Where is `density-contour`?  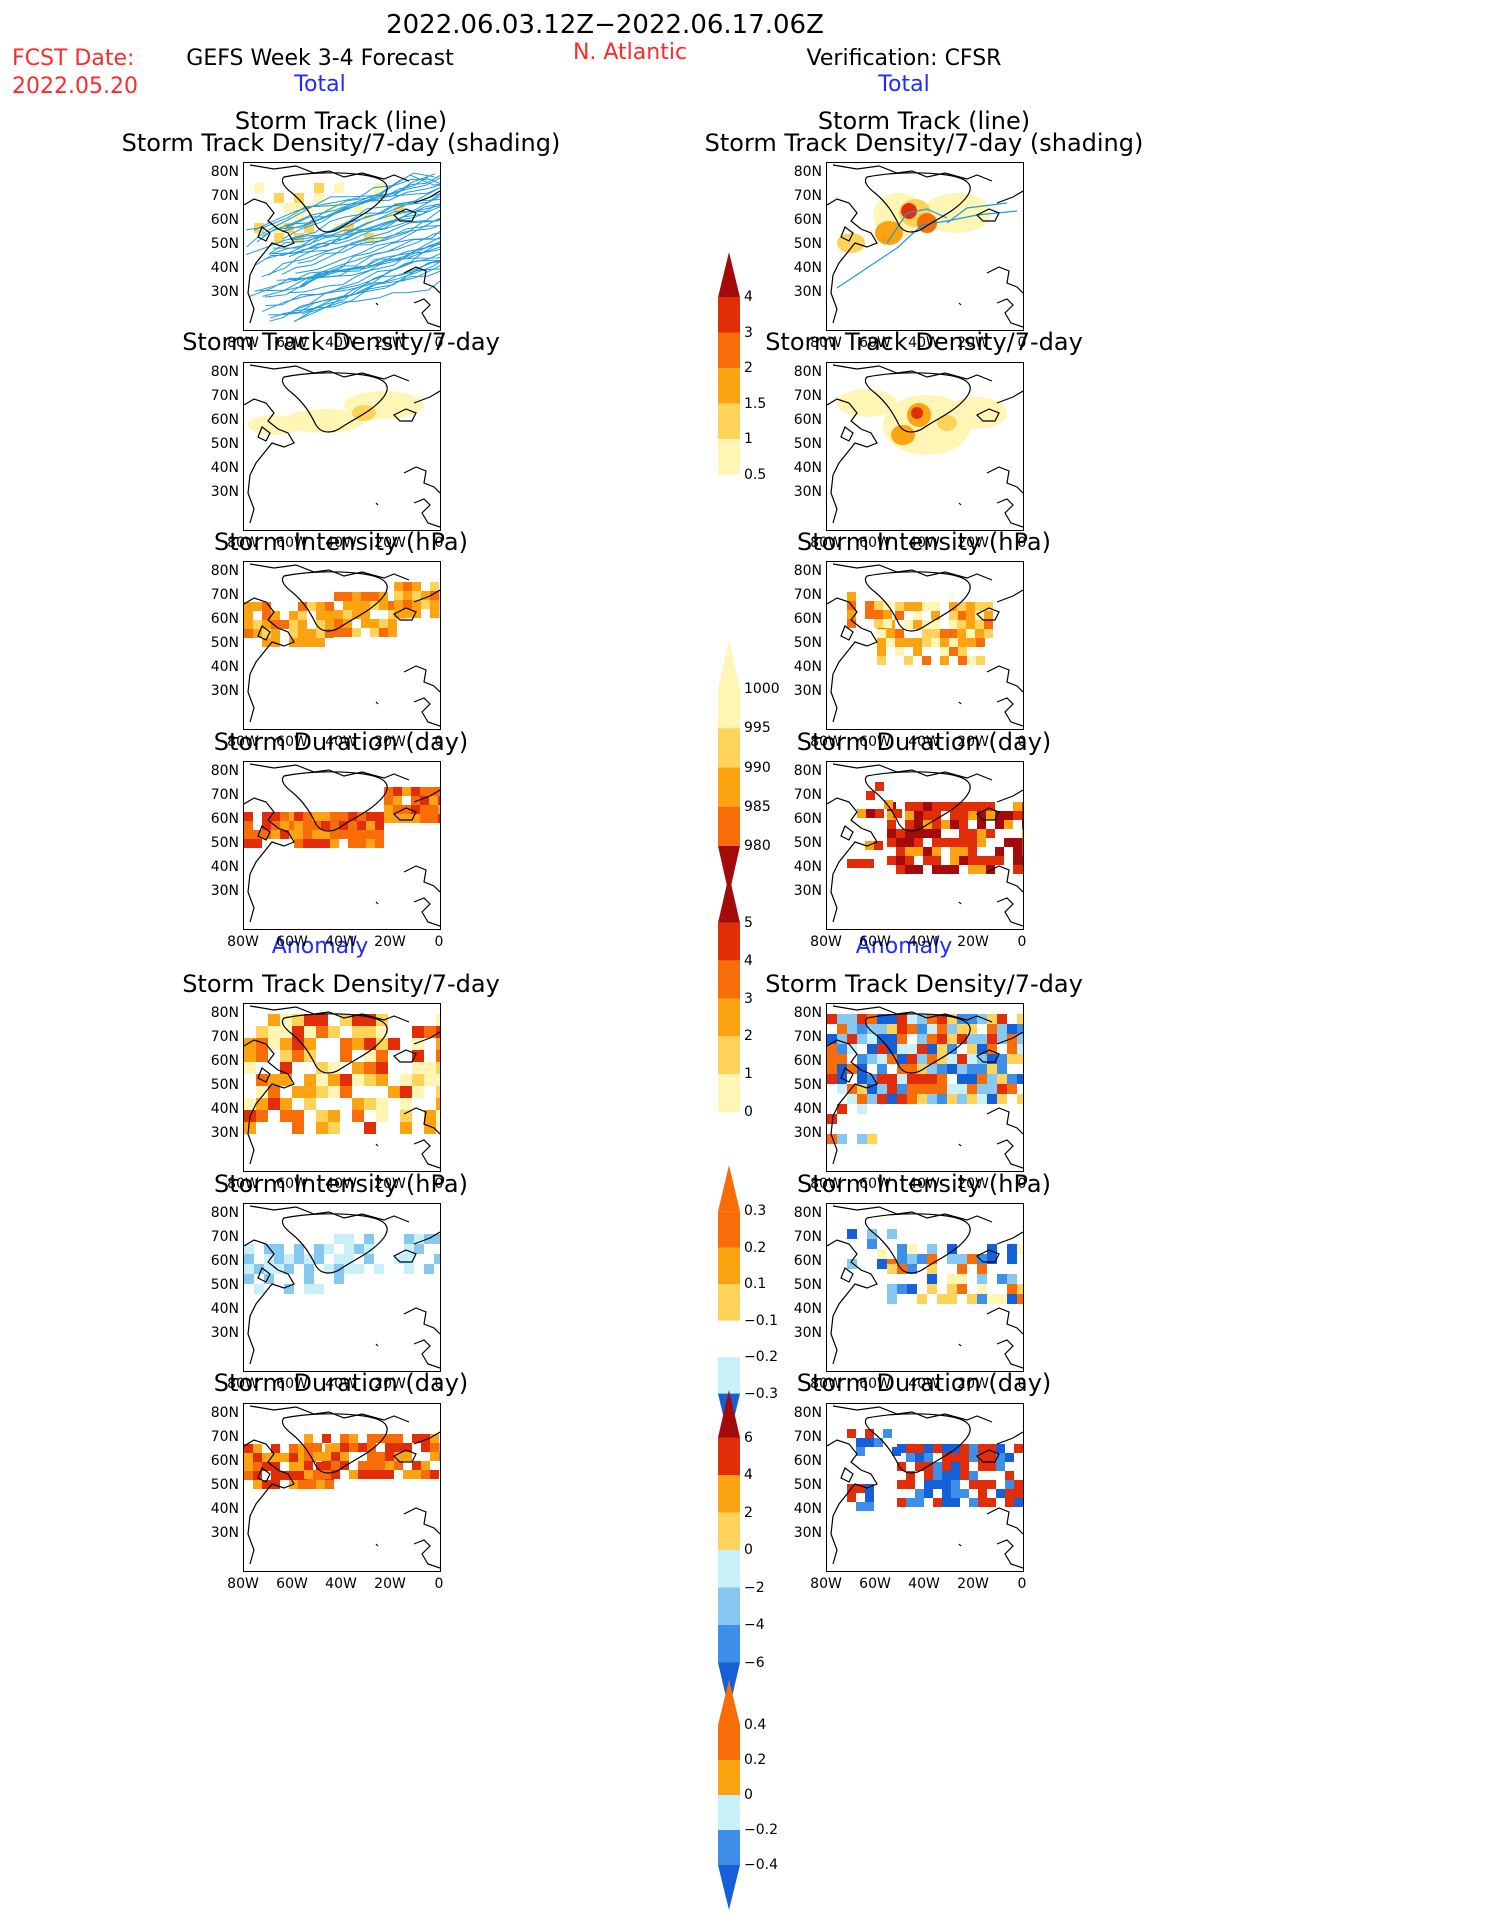 density-contour is located at coordinates (324, 421).